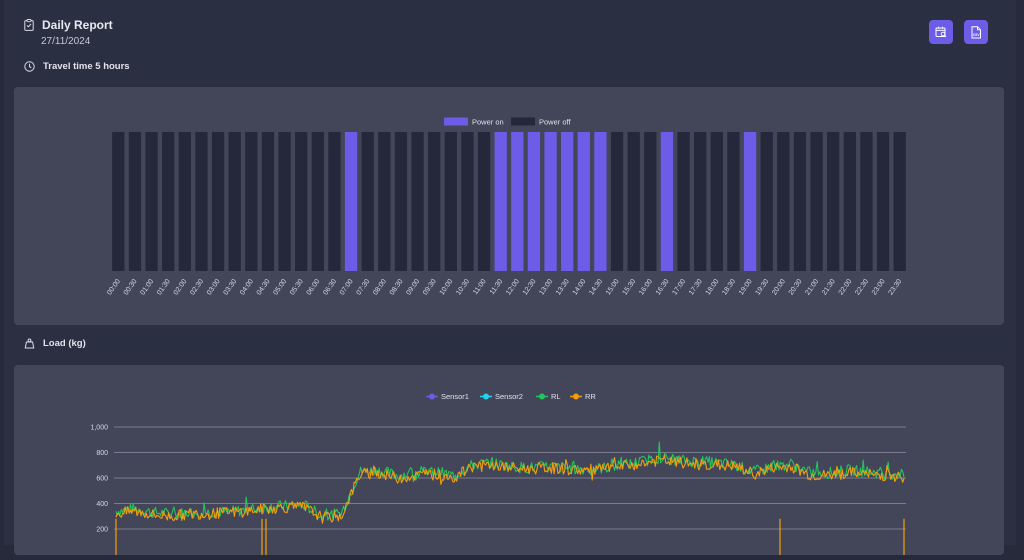 This screenshot has height=560, width=1024. I want to click on x-tick-1900: 19:00, so click(746, 287).